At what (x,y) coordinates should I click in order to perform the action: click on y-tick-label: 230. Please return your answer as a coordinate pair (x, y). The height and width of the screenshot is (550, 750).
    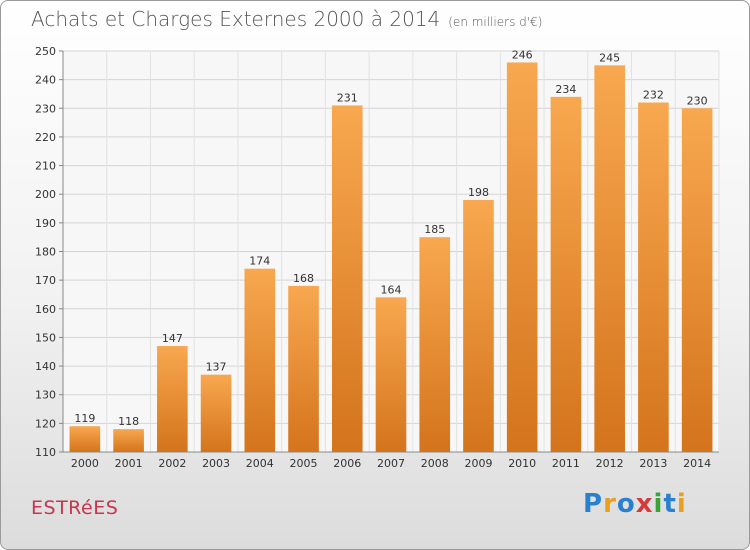
    Looking at the image, I should click on (45, 108).